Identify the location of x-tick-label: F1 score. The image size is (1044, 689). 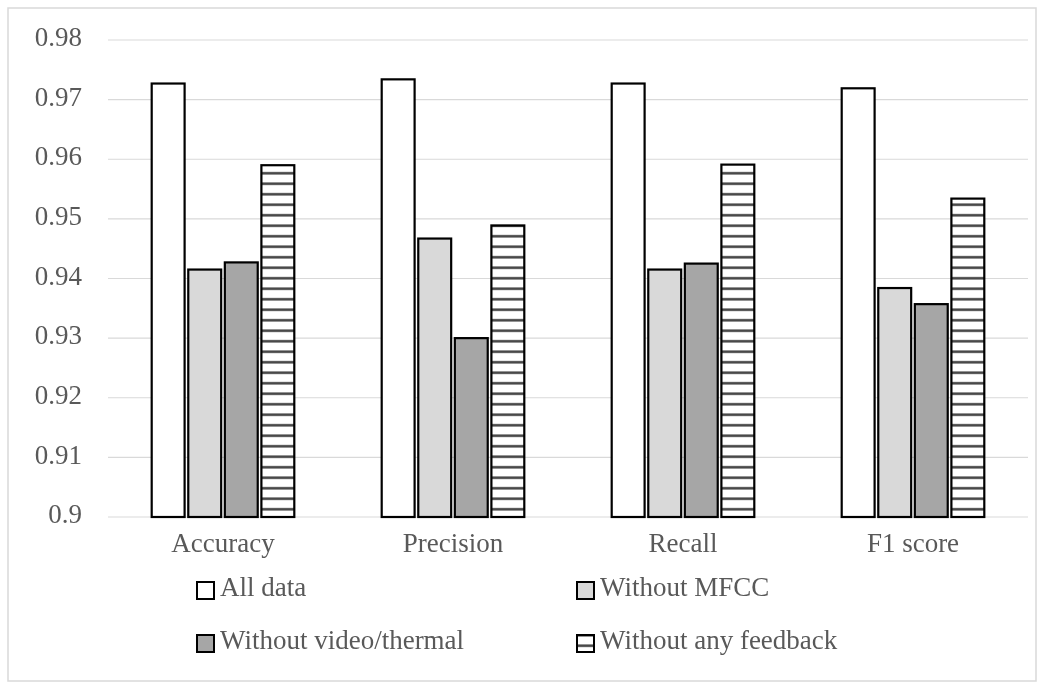
(913, 543).